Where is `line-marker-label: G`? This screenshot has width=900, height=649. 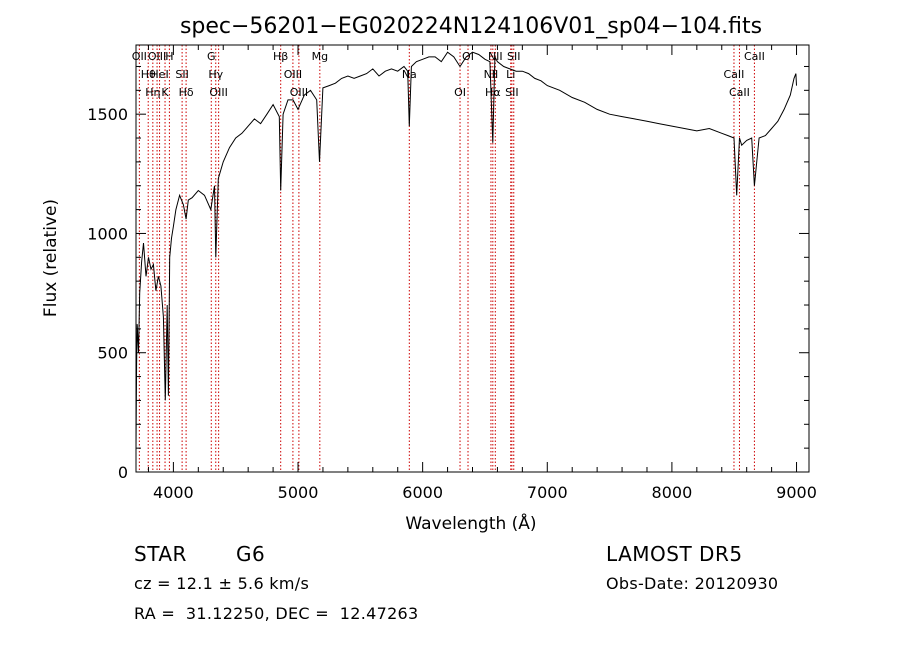
line-marker-label: G is located at coordinates (211, 56).